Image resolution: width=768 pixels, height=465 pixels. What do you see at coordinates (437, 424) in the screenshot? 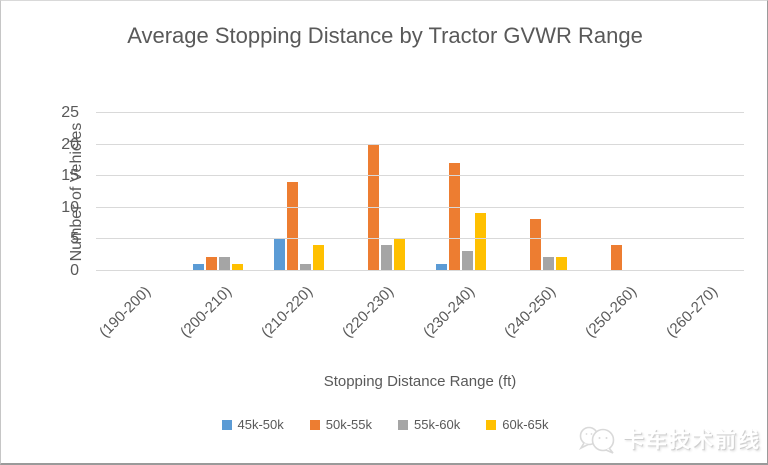
I see `legend-label: 55k-60k` at bounding box center [437, 424].